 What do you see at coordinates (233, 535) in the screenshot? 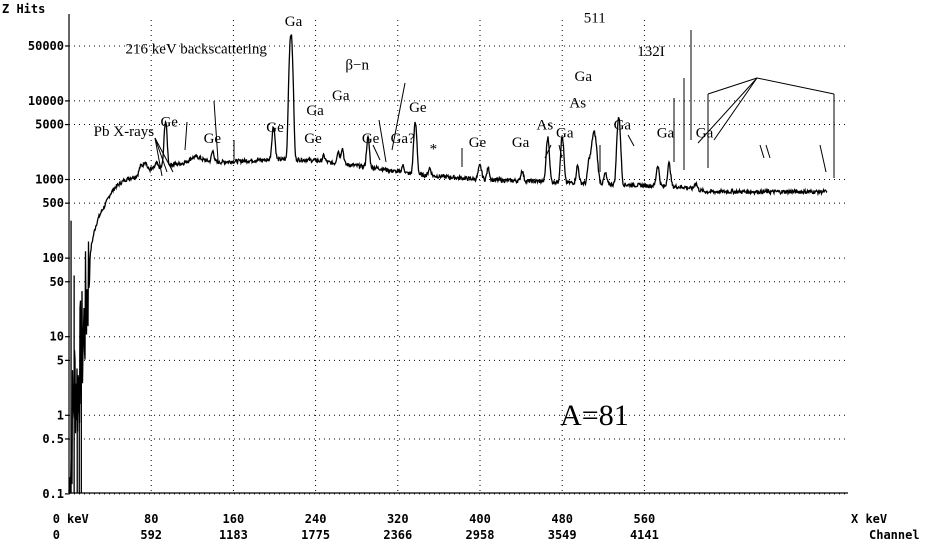
I see `channel-tick-label: 1183` at bounding box center [233, 535].